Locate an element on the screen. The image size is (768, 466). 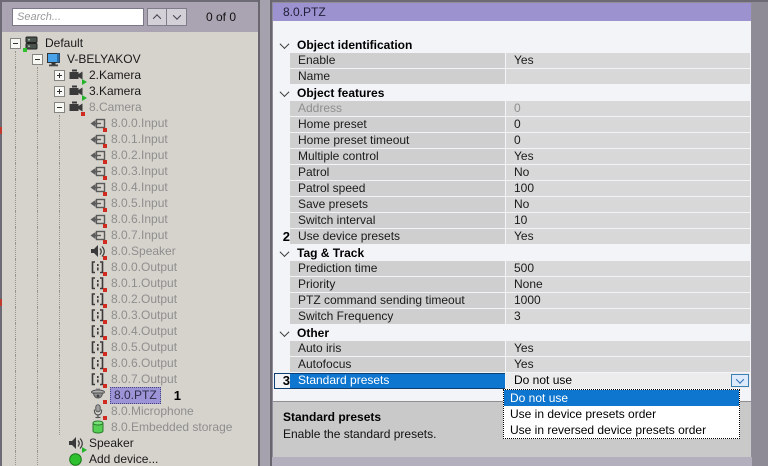
property-row-name: Name is located at coordinates (512, 77).